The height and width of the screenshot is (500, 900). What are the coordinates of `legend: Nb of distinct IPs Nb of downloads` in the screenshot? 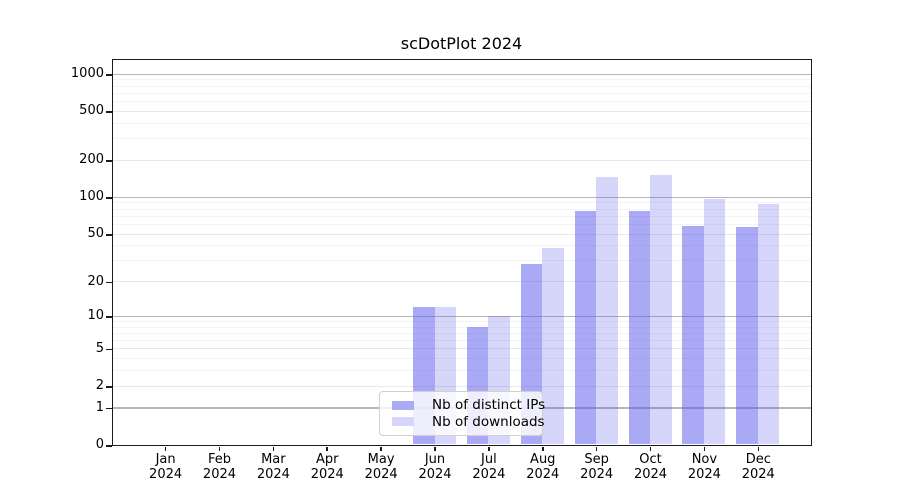 It's located at (462, 413).